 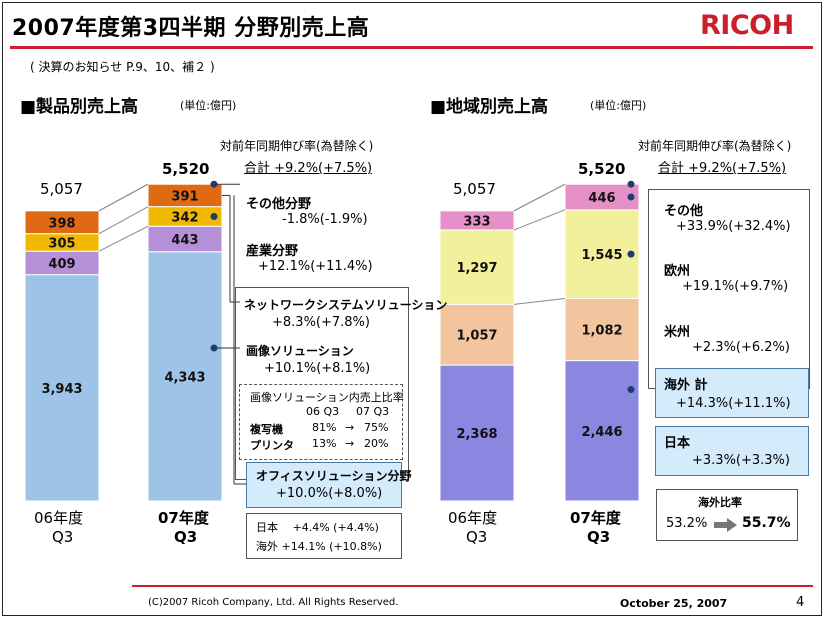 I want to click on ratio-row-name: 複写機, so click(x=266, y=429).